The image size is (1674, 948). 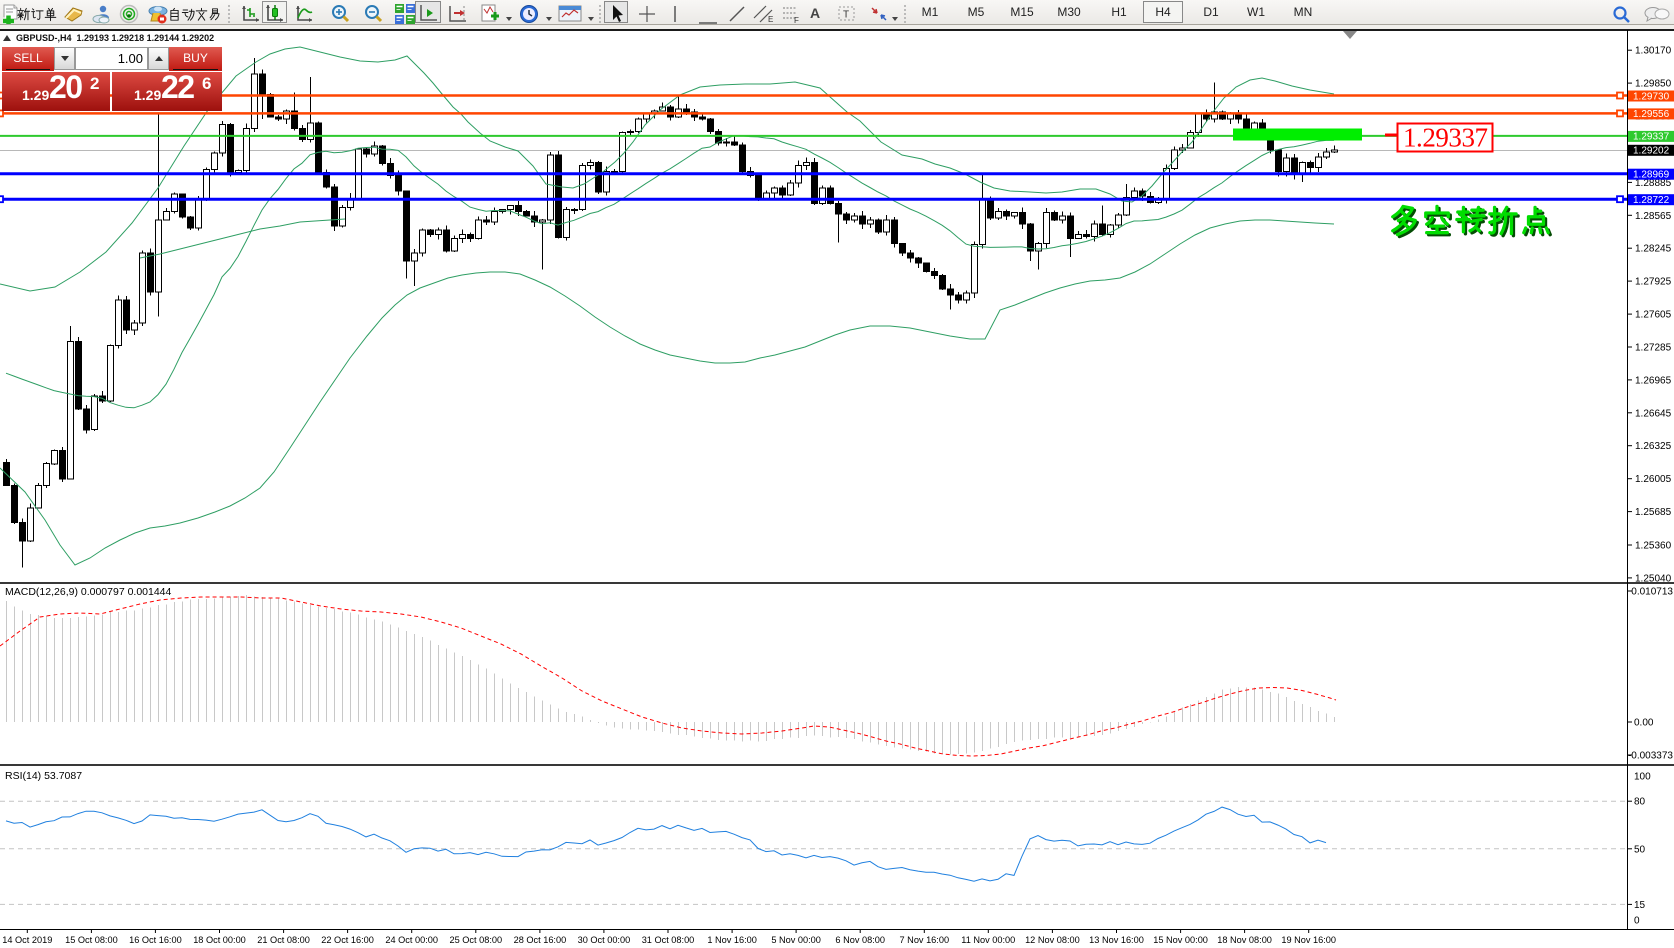 I want to click on svg-text: 18 Oct 00:00, so click(x=219, y=940).